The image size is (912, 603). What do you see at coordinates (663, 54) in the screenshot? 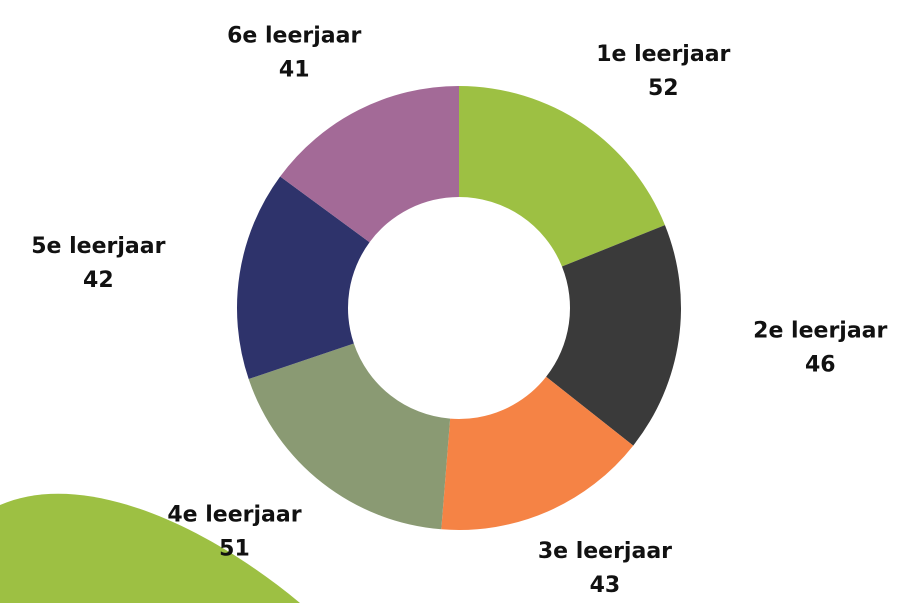
I see `slice-label: 1e leerjaar` at bounding box center [663, 54].